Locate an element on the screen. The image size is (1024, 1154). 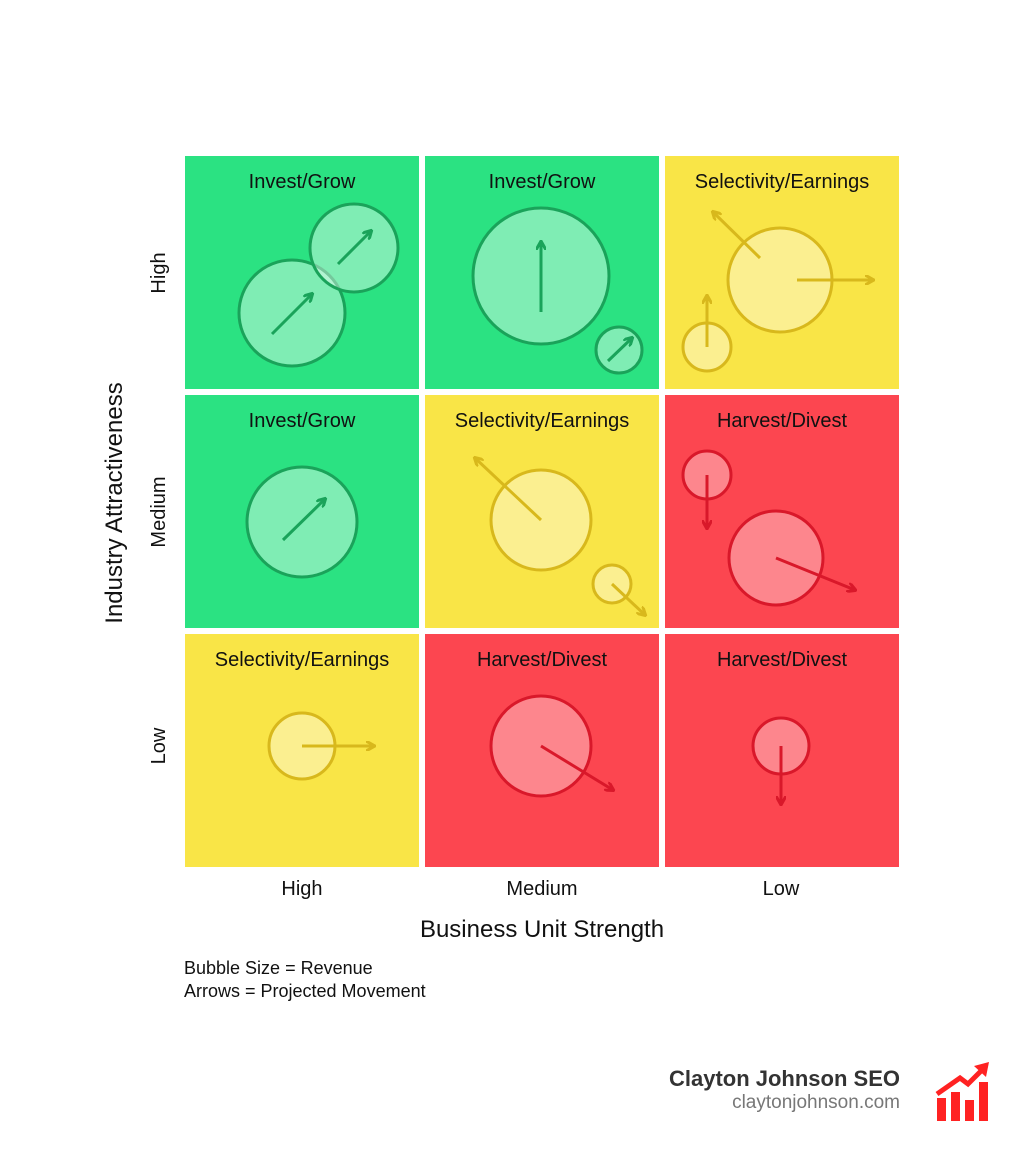
legend-bubble-size: Bubble Size = Revenue is located at coordinates (278, 968).